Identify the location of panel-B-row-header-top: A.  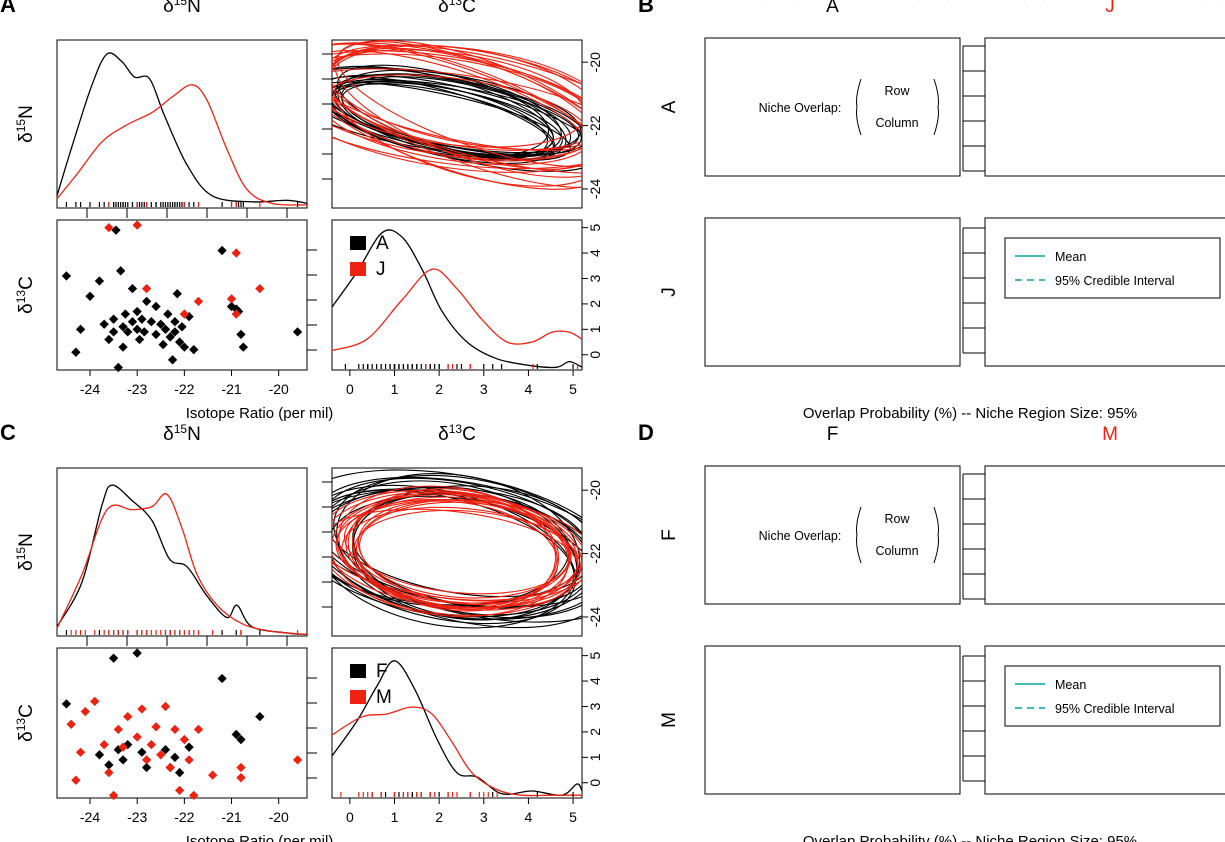
(669, 106).